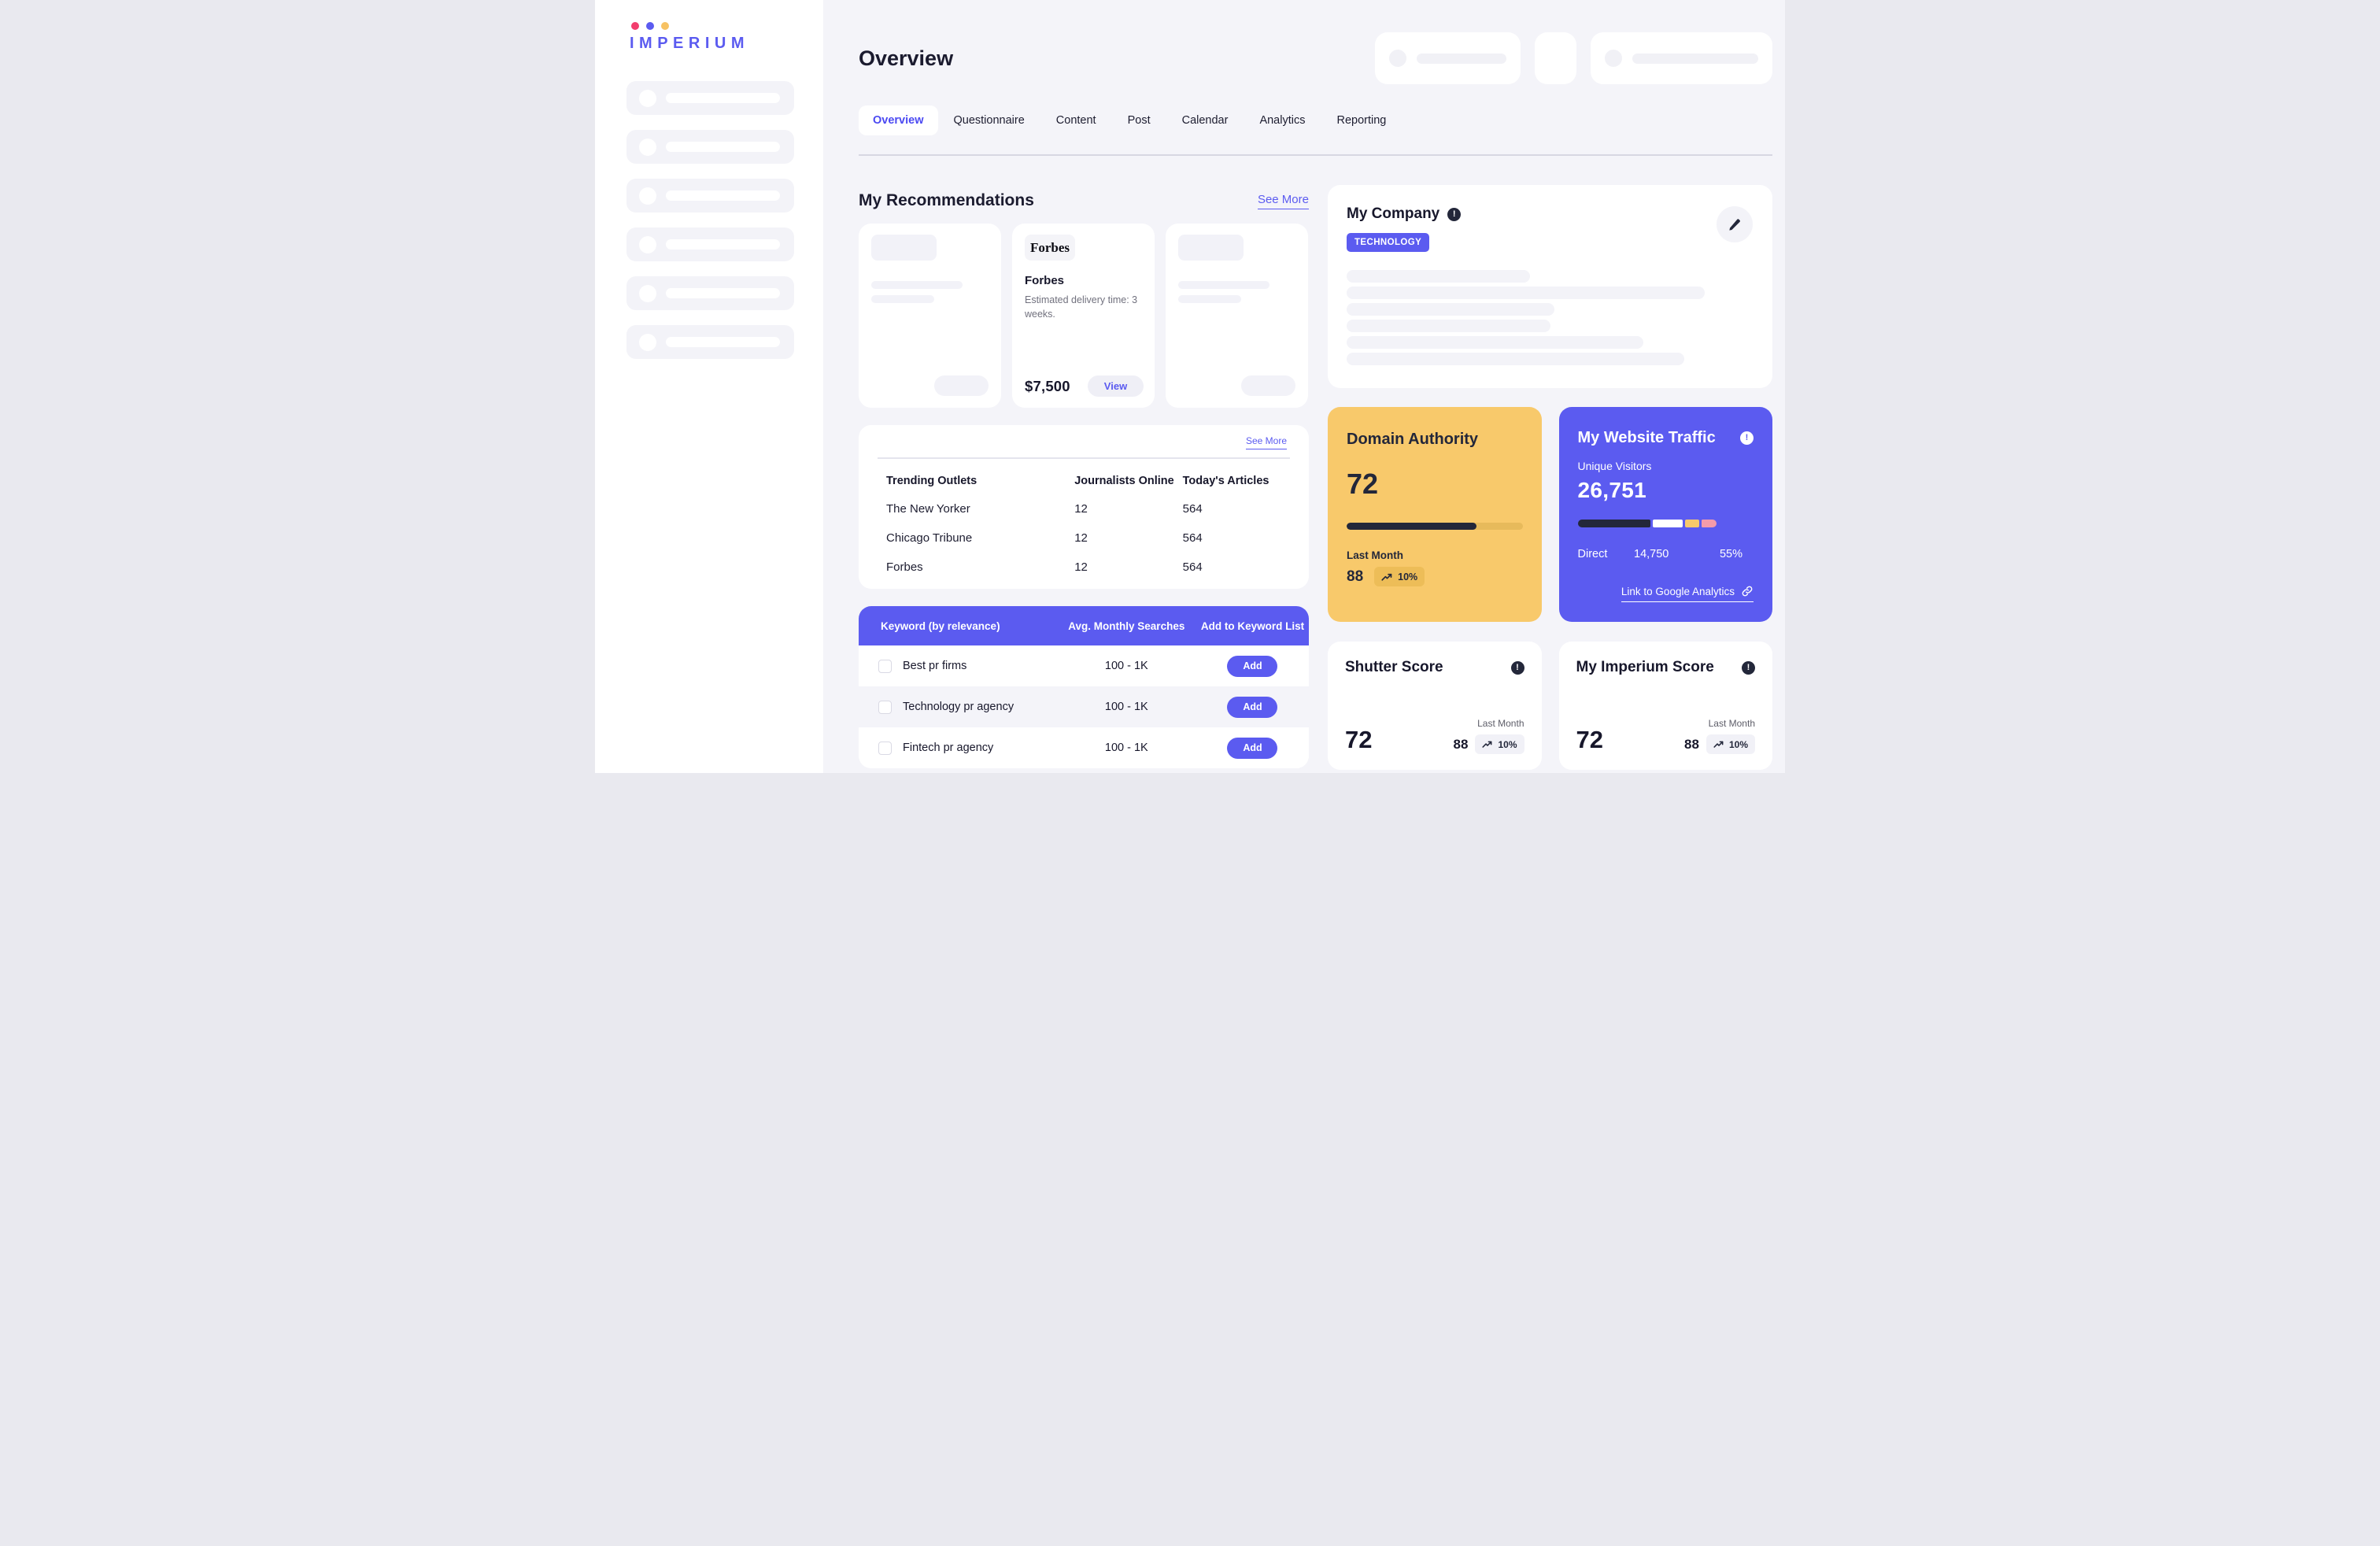 The image size is (2380, 1546). What do you see at coordinates (1192, 567) in the screenshot?
I see `articles-cell: 564` at bounding box center [1192, 567].